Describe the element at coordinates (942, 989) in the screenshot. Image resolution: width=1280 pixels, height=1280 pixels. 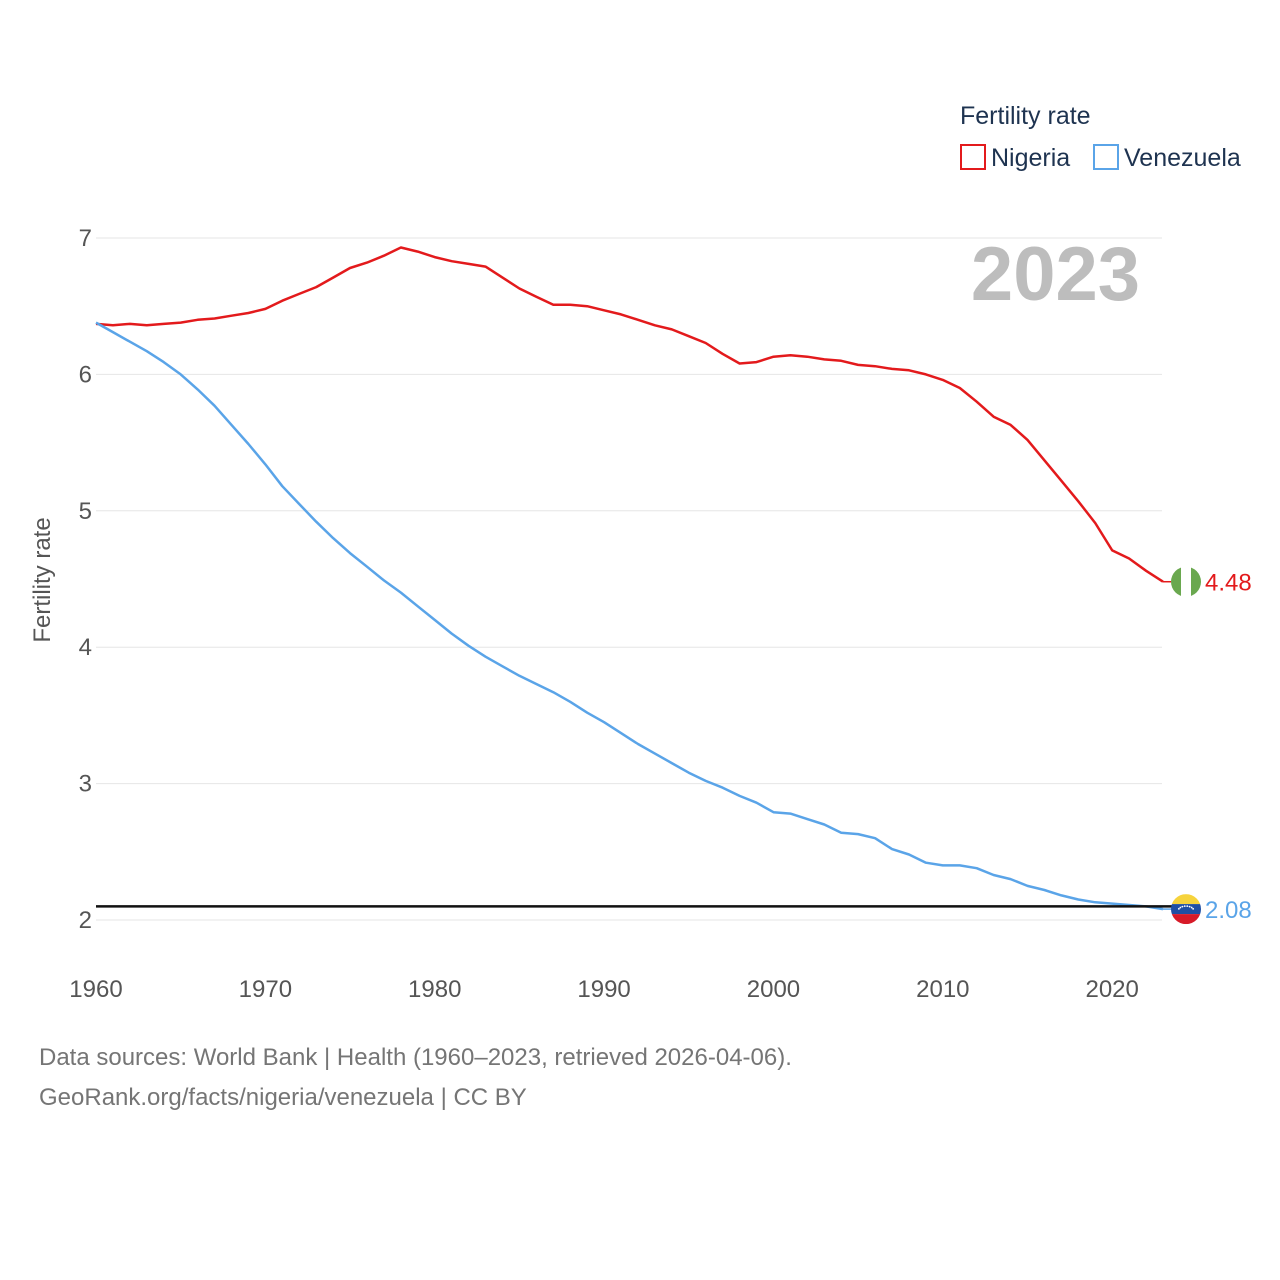
I see `x-tick-label: 2010` at that location.